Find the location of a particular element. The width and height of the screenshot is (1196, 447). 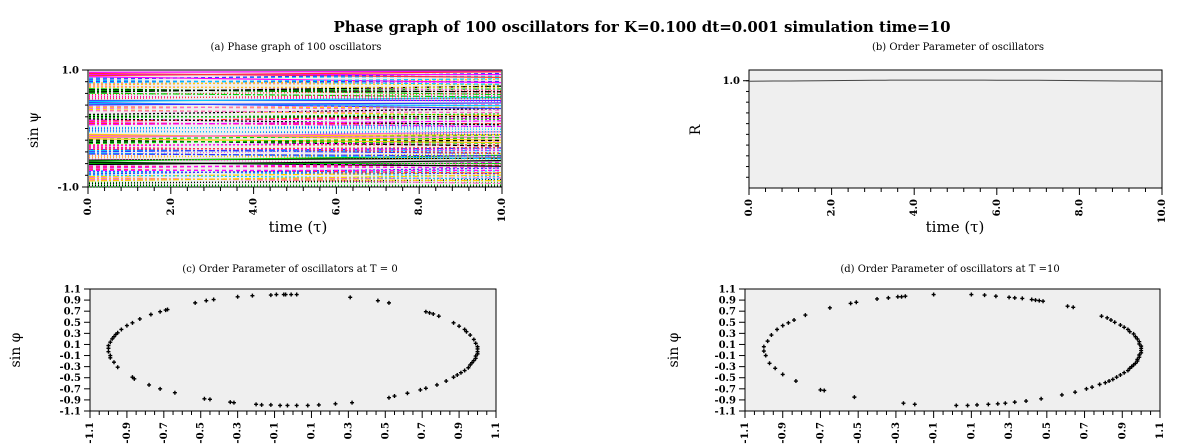

panel-b-y-label: R is located at coordinates (696, 129).